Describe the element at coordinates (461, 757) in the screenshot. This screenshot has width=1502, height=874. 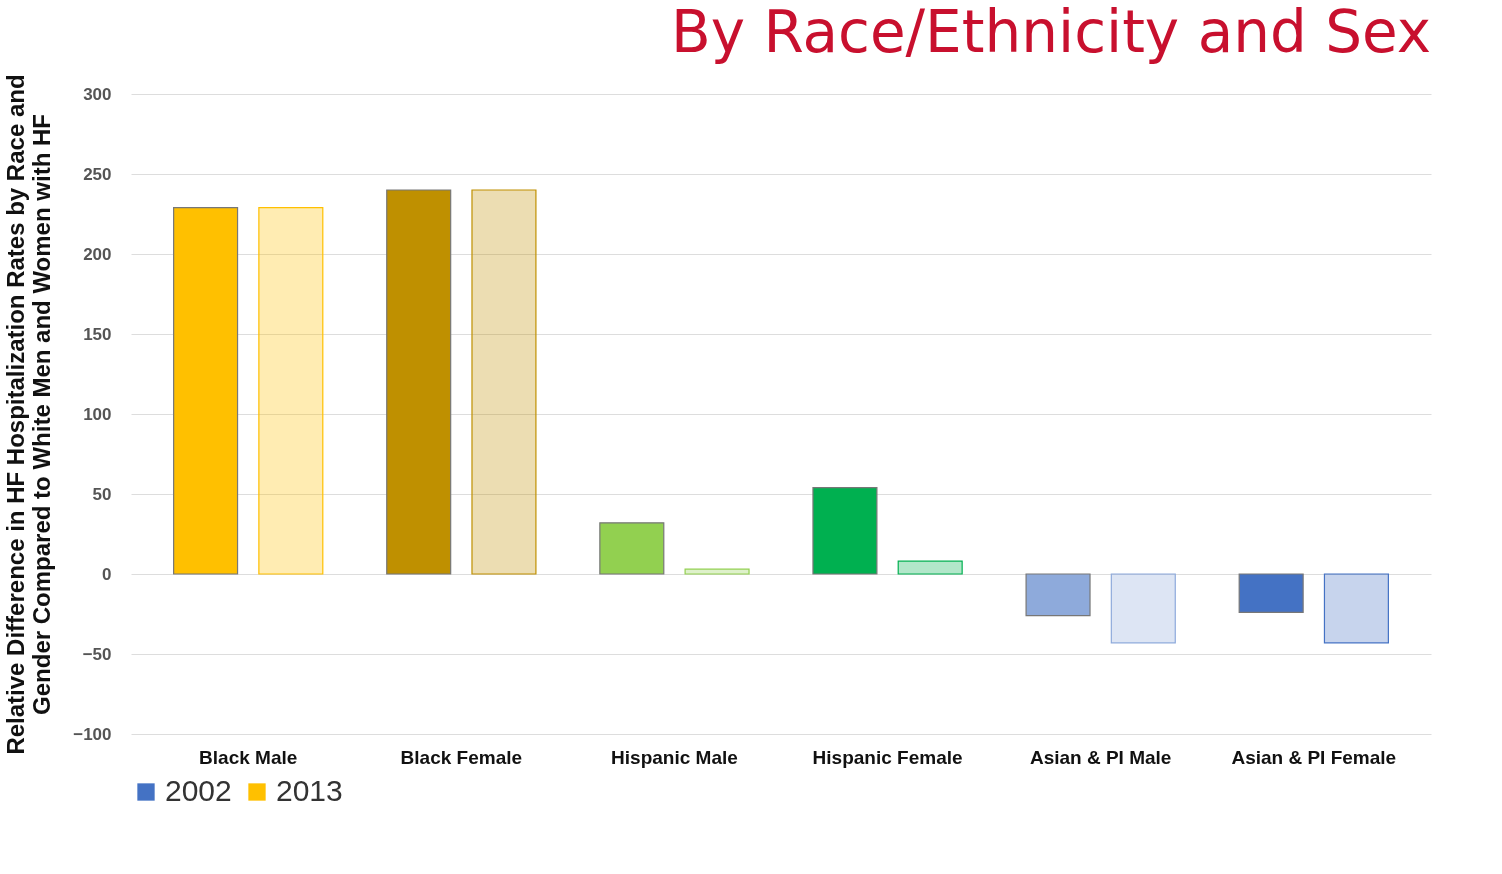
I see `x-tick-label: Black Female` at that location.